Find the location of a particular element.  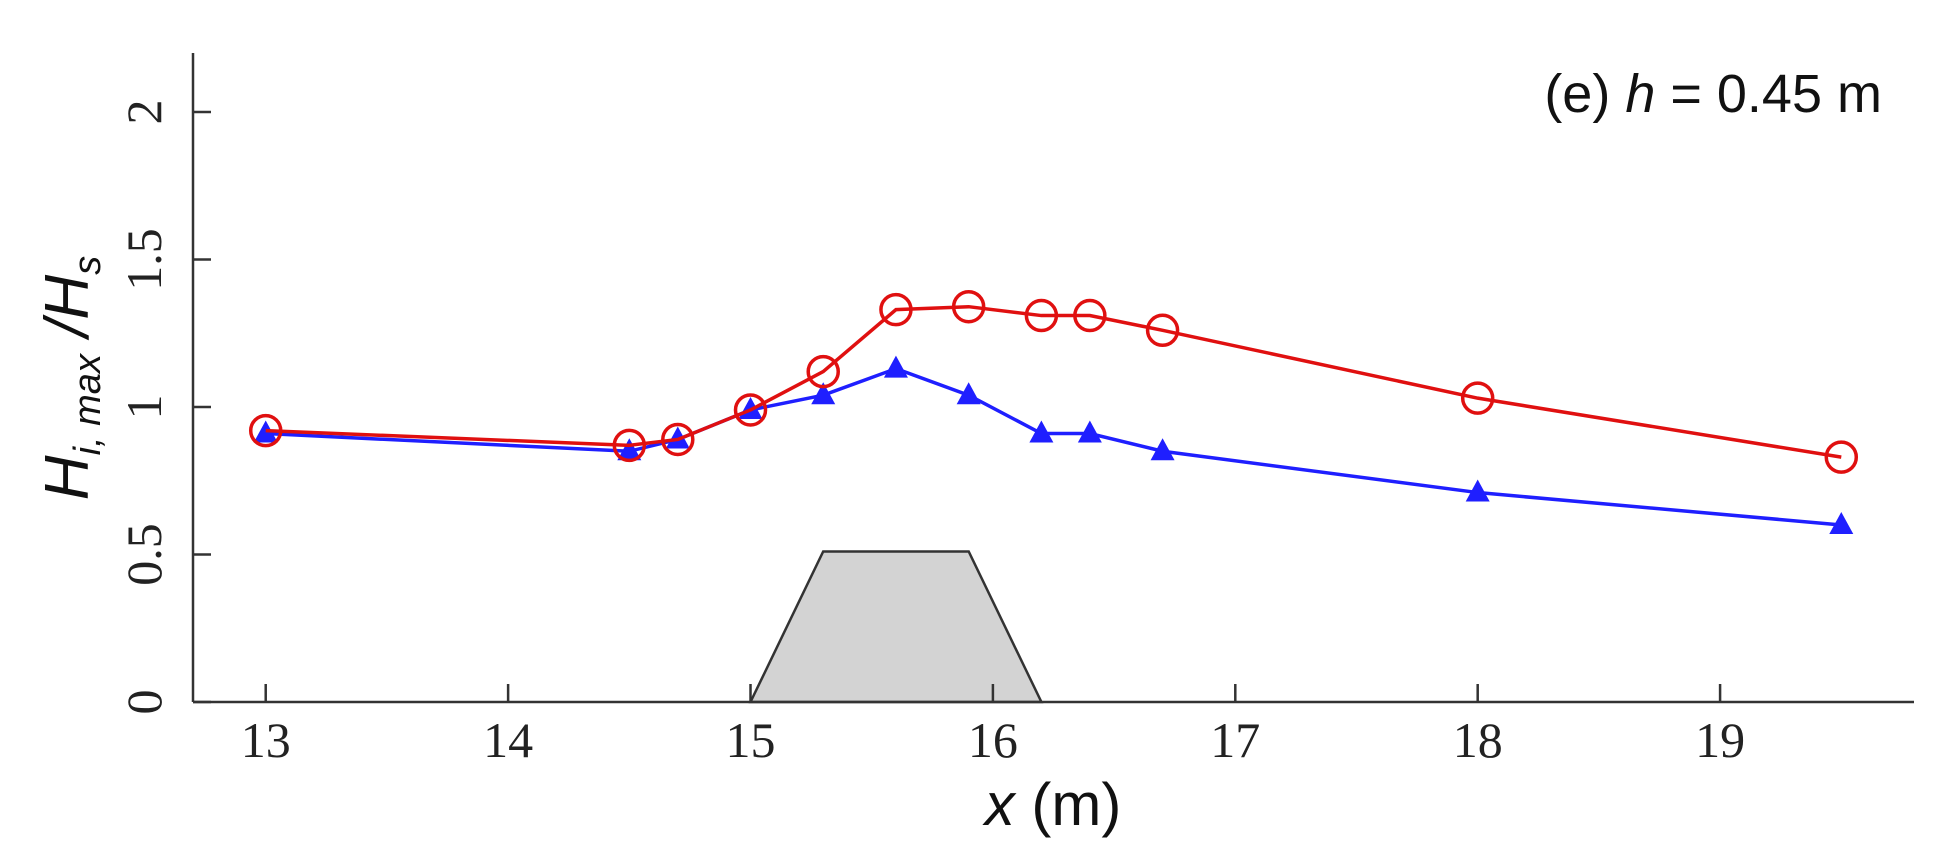

annotation: (e) h = 0.45 m is located at coordinates (1713, 94).